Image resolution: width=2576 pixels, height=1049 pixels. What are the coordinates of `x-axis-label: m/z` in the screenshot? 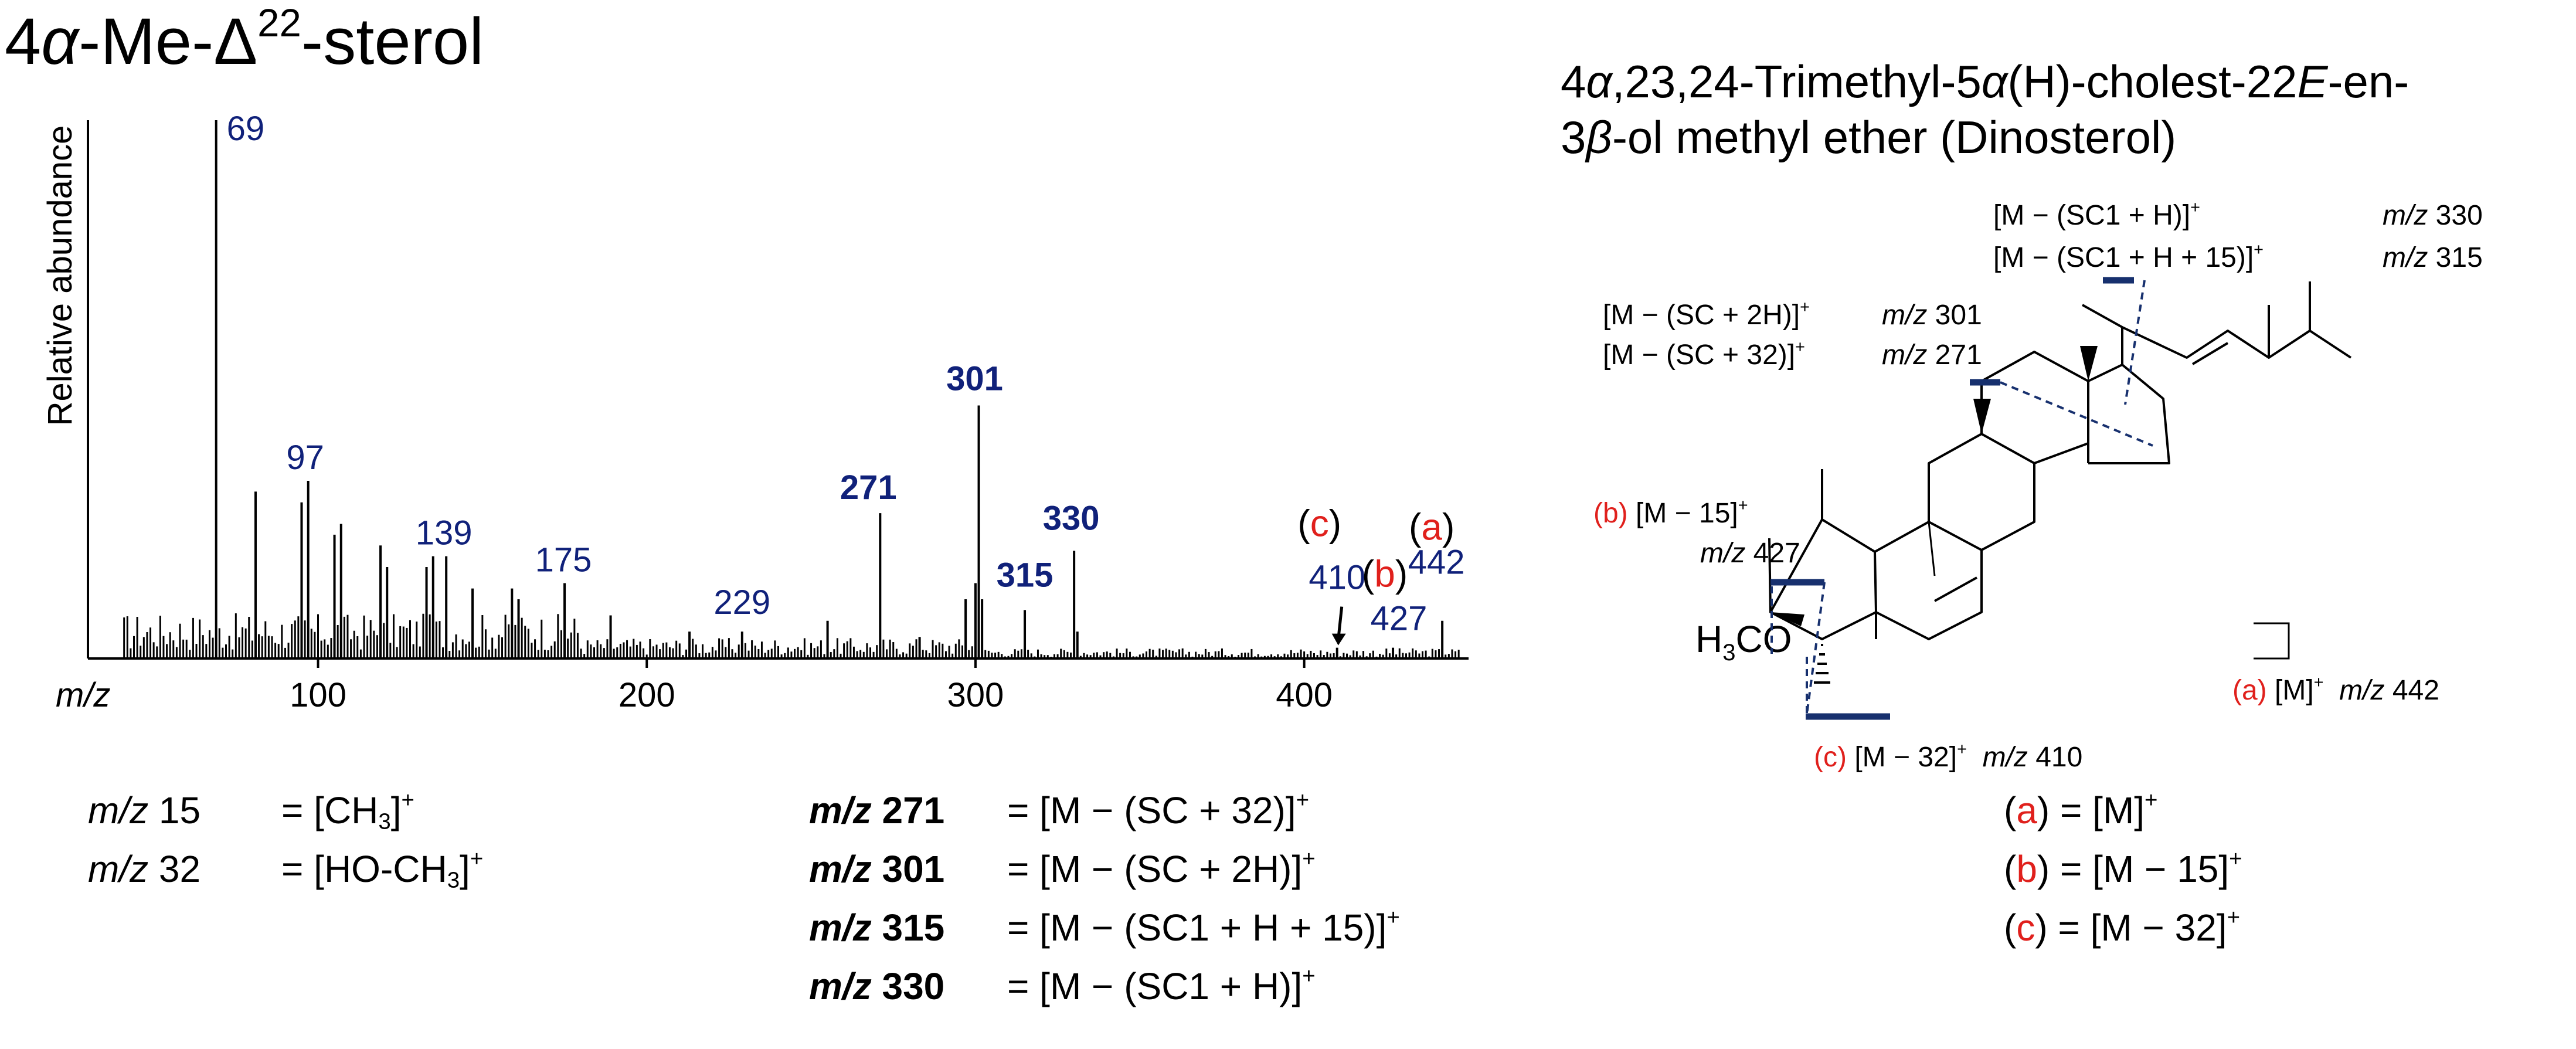 It's located at (83, 695).